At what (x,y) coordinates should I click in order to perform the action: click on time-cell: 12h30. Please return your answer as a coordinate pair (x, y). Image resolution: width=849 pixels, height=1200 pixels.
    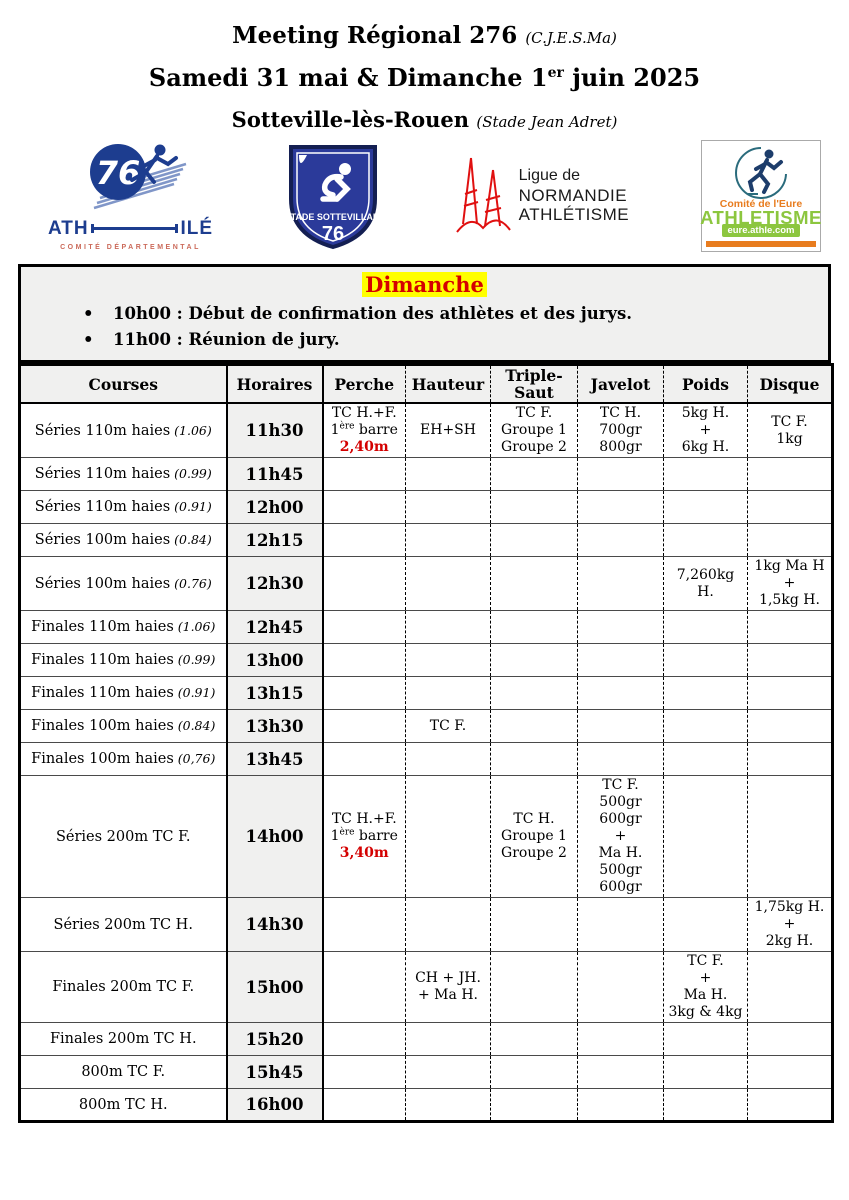
    Looking at the image, I should click on (275, 583).